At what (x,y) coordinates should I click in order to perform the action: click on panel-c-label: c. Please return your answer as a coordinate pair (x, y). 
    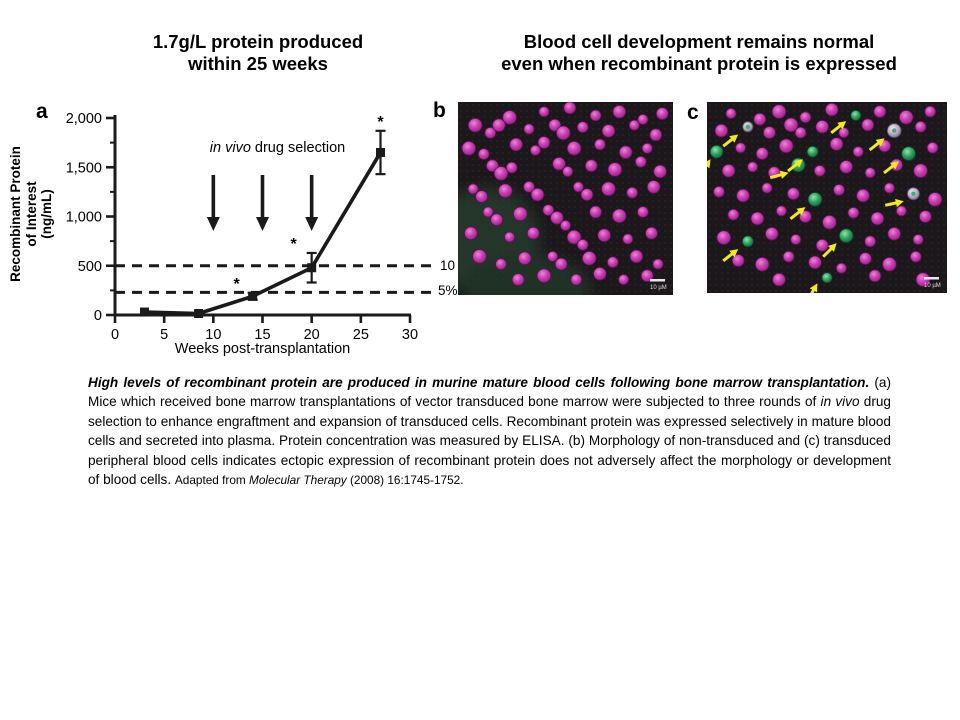
    Looking at the image, I should click on (693, 112).